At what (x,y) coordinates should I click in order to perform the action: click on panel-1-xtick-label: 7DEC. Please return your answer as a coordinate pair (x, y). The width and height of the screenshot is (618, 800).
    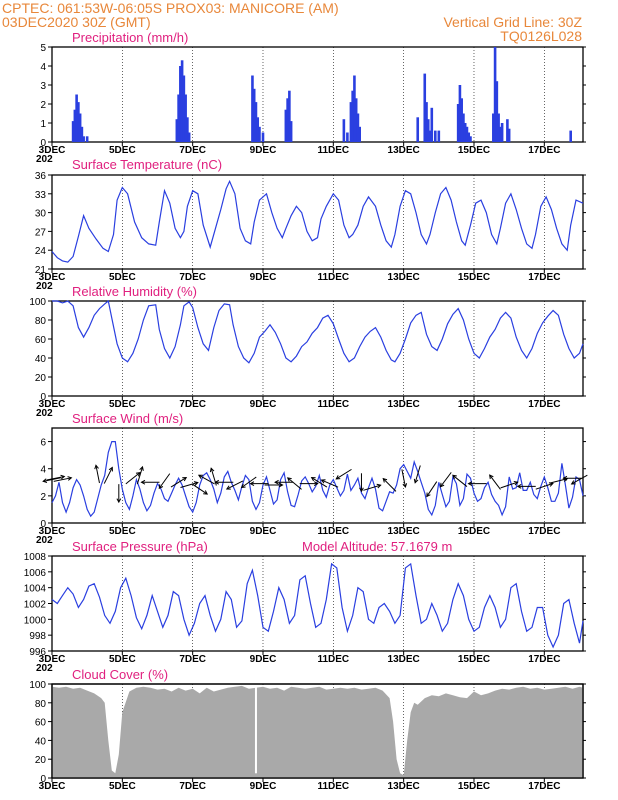
    Looking at the image, I should click on (192, 277).